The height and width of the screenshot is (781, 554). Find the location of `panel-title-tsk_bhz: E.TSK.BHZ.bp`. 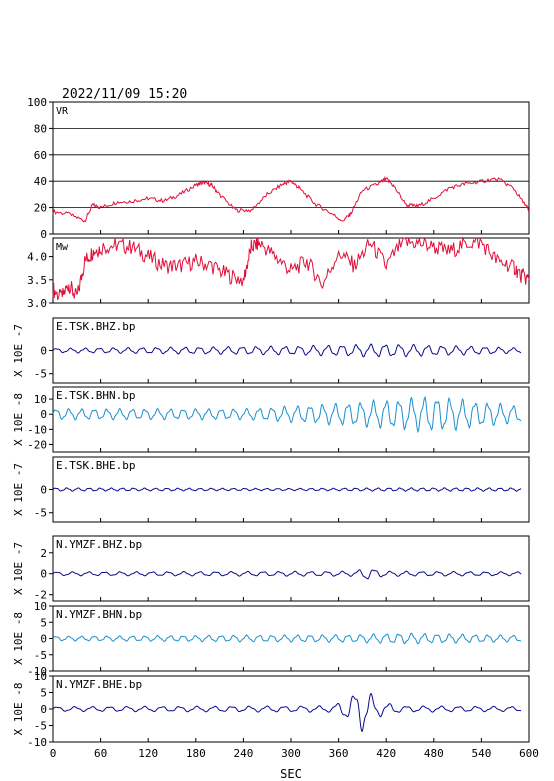

panel-title-tsk_bhz: E.TSK.BHZ.bp is located at coordinates (95, 326).